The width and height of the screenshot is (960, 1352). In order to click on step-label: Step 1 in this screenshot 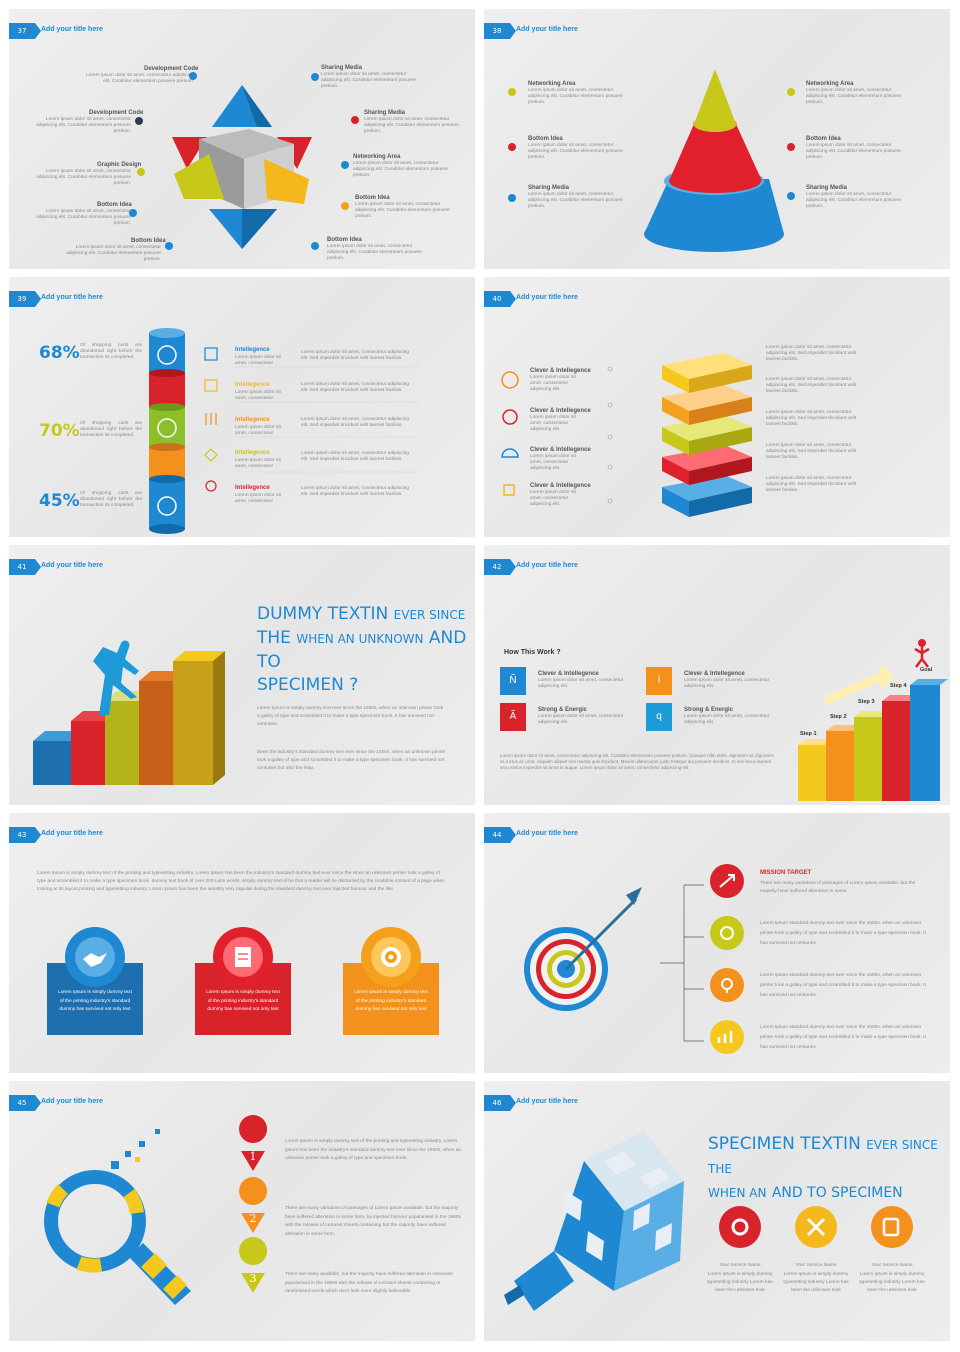, I will do `click(808, 734)`.